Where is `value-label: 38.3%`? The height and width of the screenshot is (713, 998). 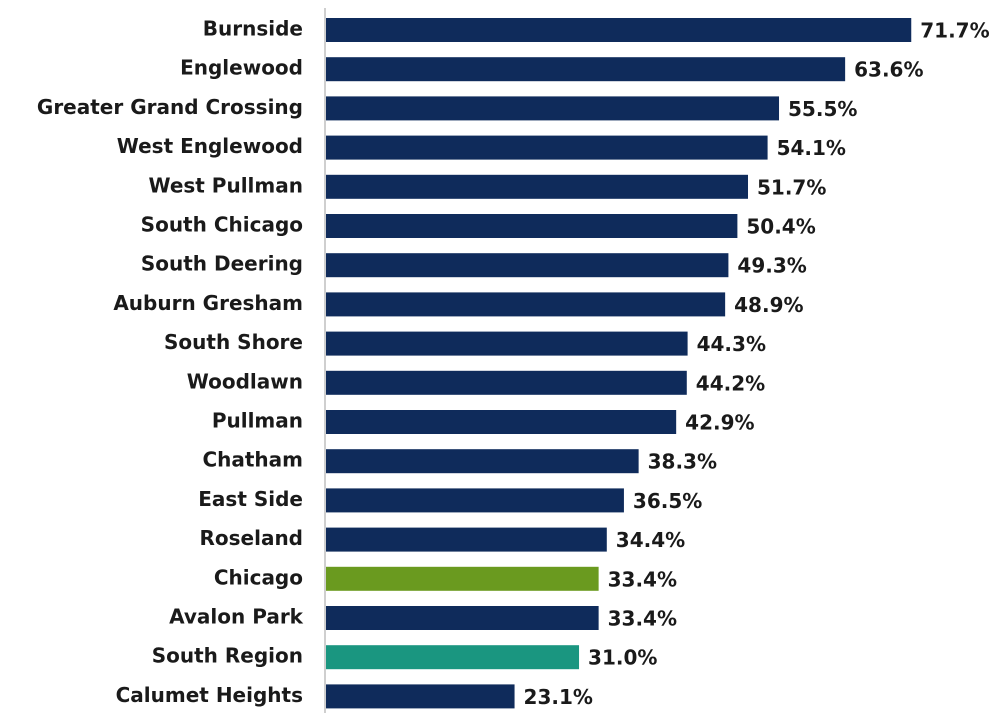 value-label: 38.3% is located at coordinates (682, 462).